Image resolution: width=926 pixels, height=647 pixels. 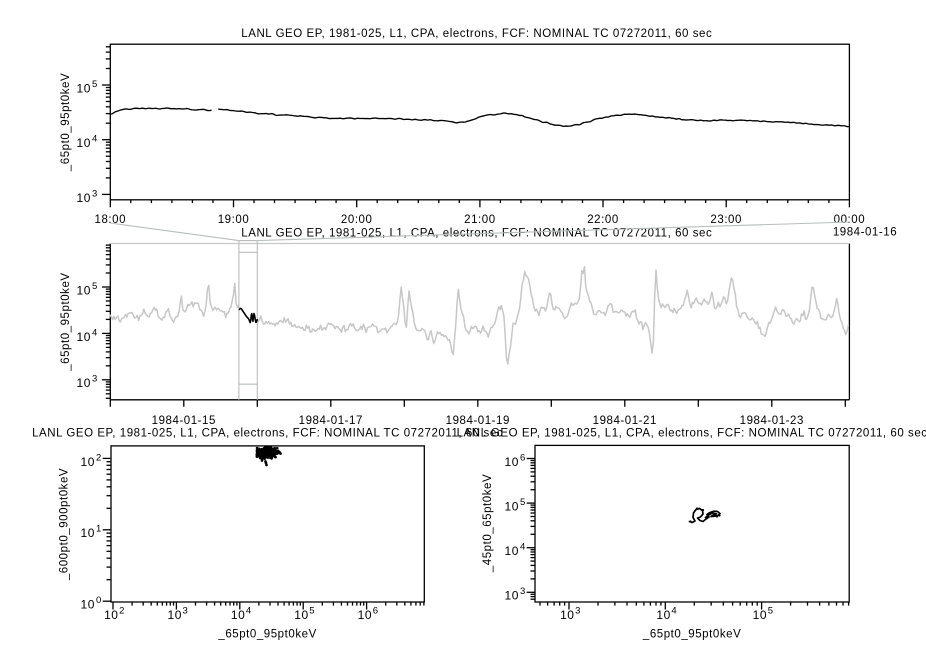 I want to click on svg-text: 1984-01-17, so click(x=331, y=421).